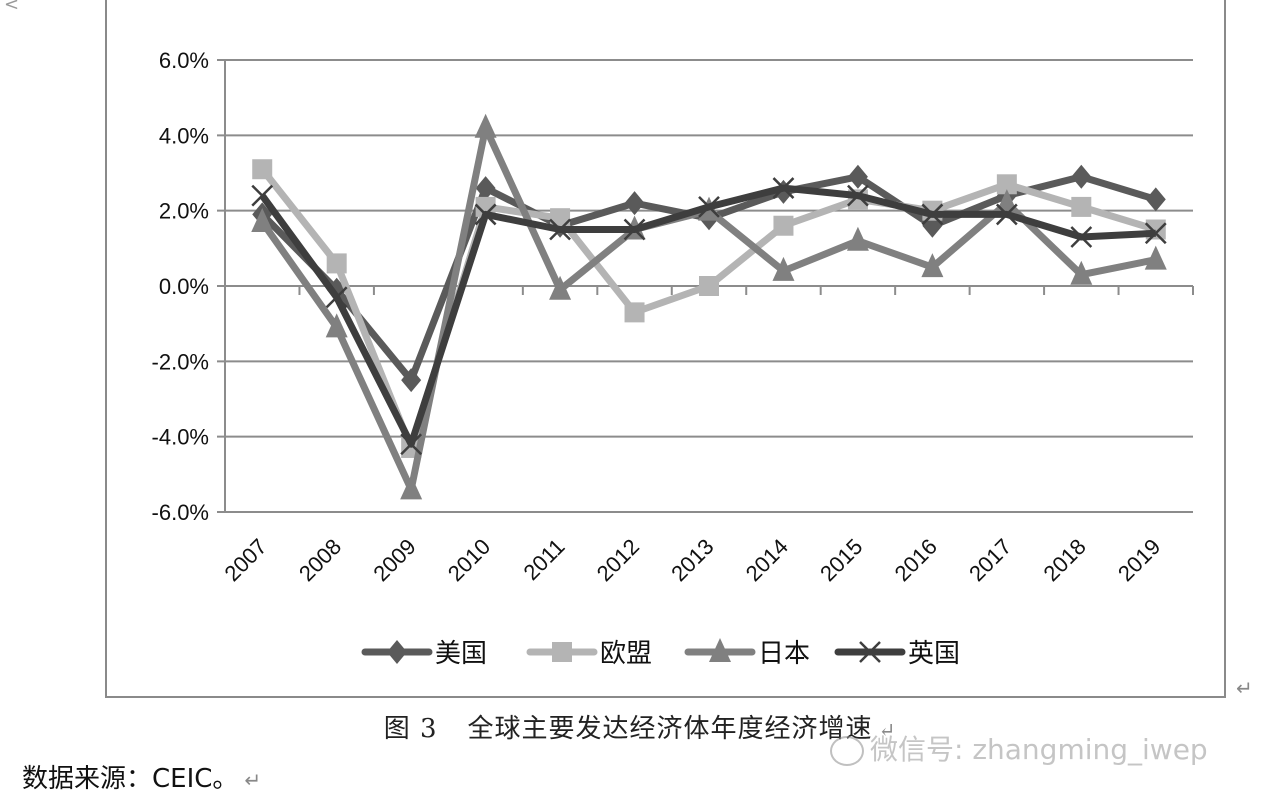  What do you see at coordinates (130, 779) in the screenshot?
I see `source-text: 数据来源：CEIC。` at bounding box center [130, 779].